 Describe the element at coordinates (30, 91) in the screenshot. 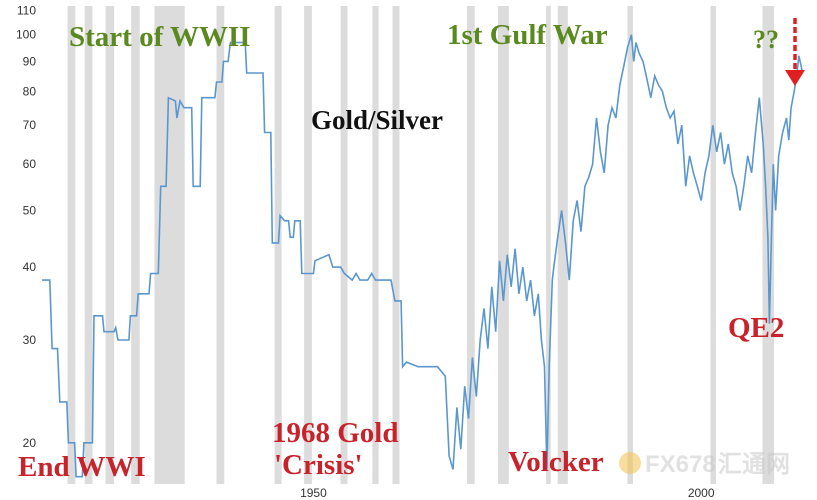

I see `y-tick-label: 80` at that location.